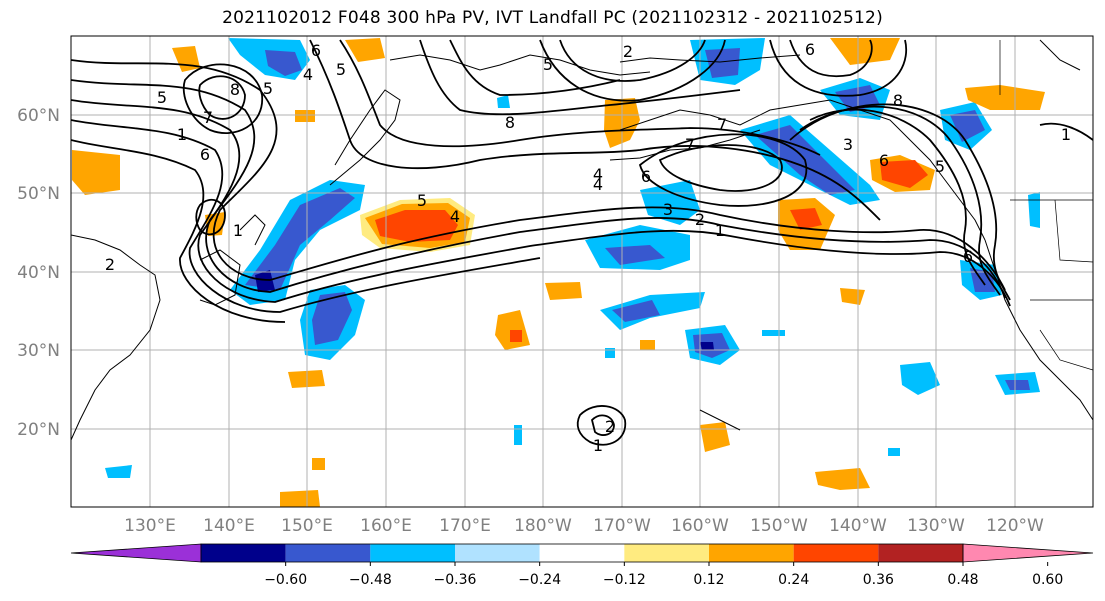 This screenshot has width=1105, height=601. What do you see at coordinates (116, 337) in the screenshot?
I see `coast-asia` at bounding box center [116, 337].